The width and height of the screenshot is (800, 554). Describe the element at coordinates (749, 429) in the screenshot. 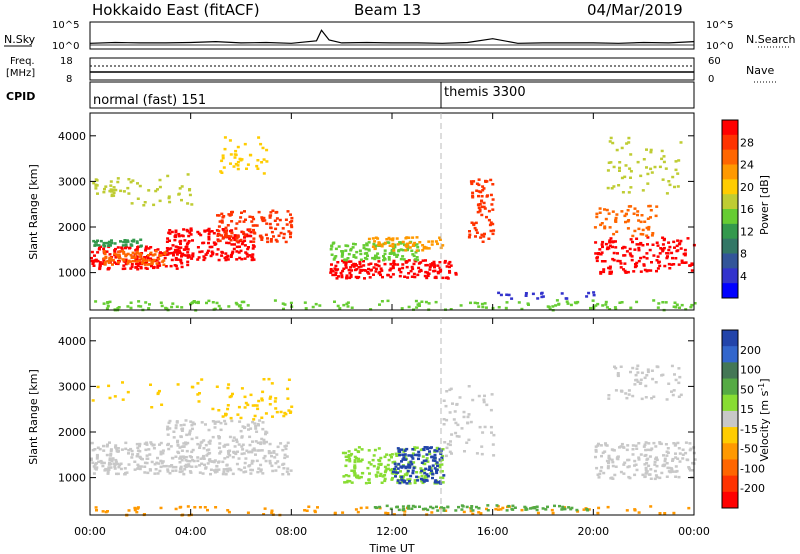

I see `velocity-colorbar-tick: -15` at that location.